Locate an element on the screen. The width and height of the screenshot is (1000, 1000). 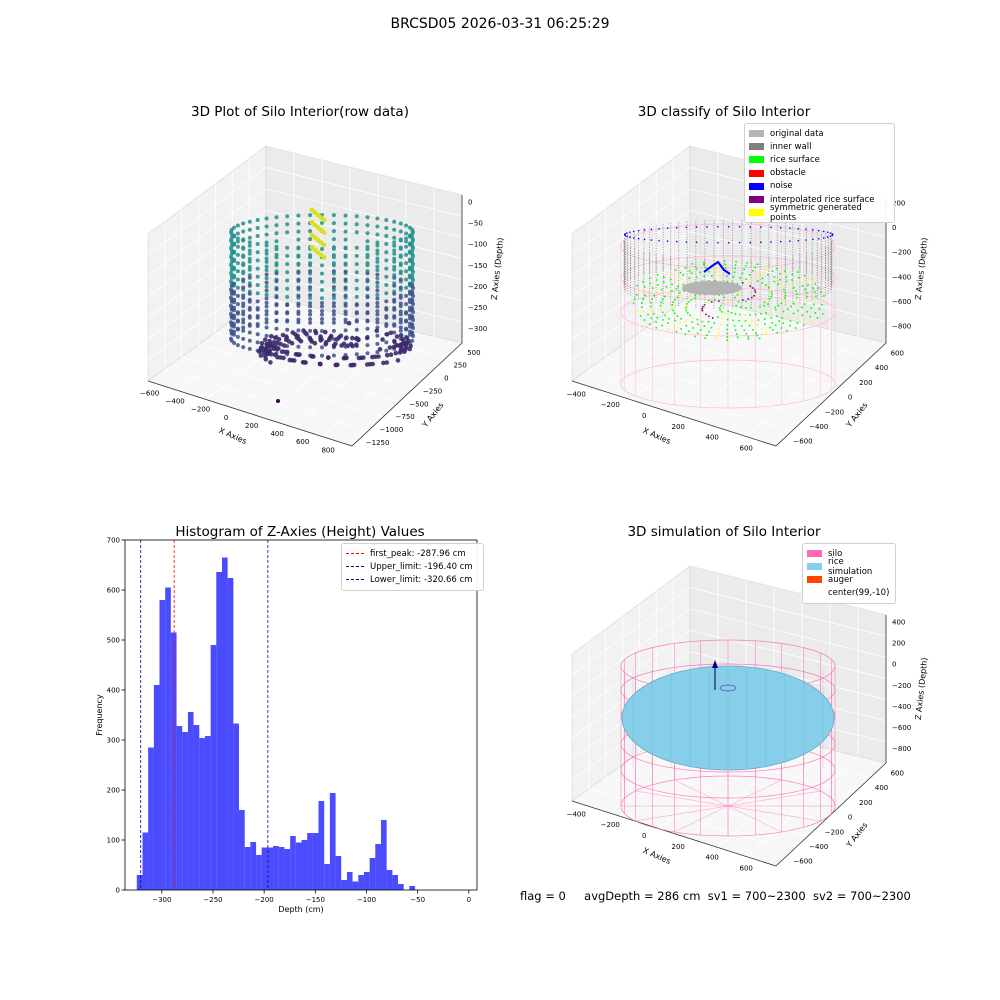
y-tick-label: −400 is located at coordinates (818, 427).